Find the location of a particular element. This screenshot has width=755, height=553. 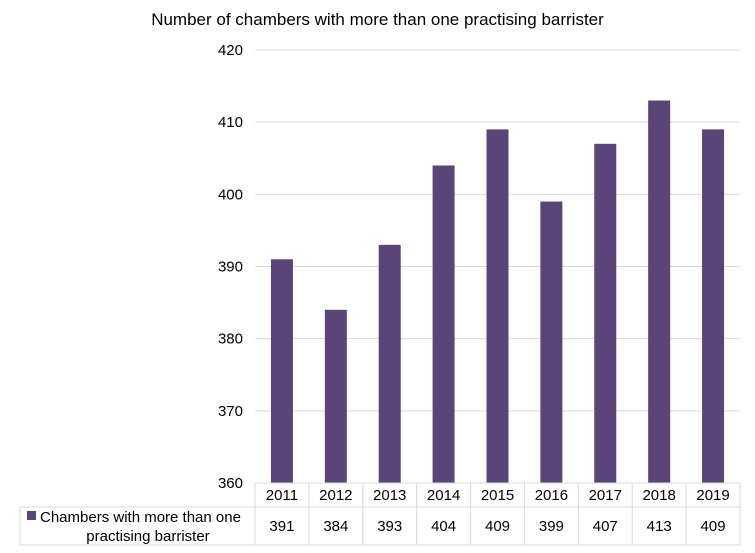

y-tick-label: 410 is located at coordinates (230, 122).